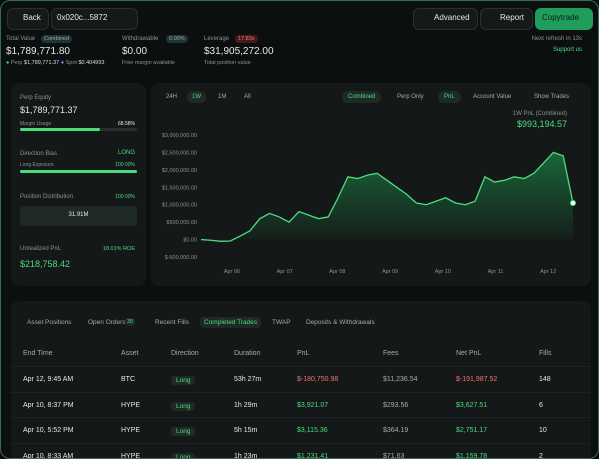  I want to click on value: 100.00%, so click(125, 165).